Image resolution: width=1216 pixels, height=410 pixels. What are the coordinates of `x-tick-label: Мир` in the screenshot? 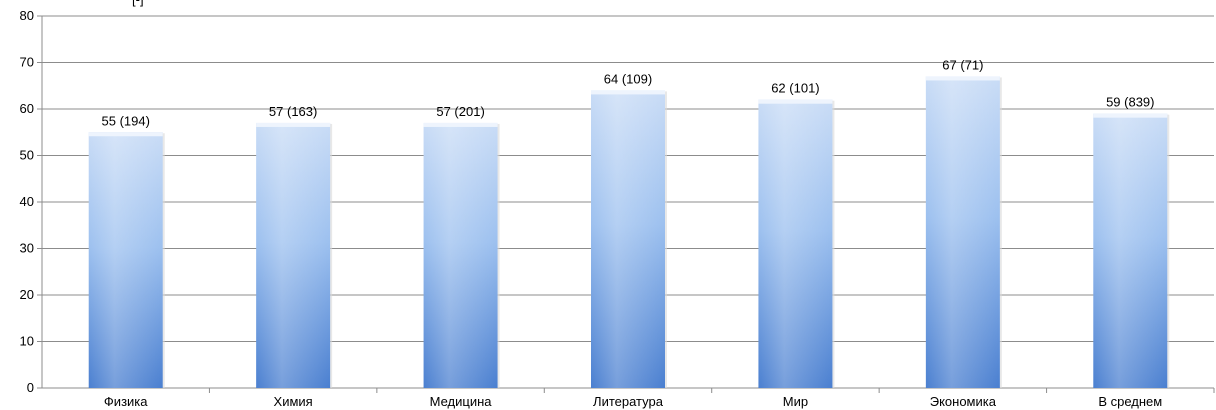 It's located at (795, 401).